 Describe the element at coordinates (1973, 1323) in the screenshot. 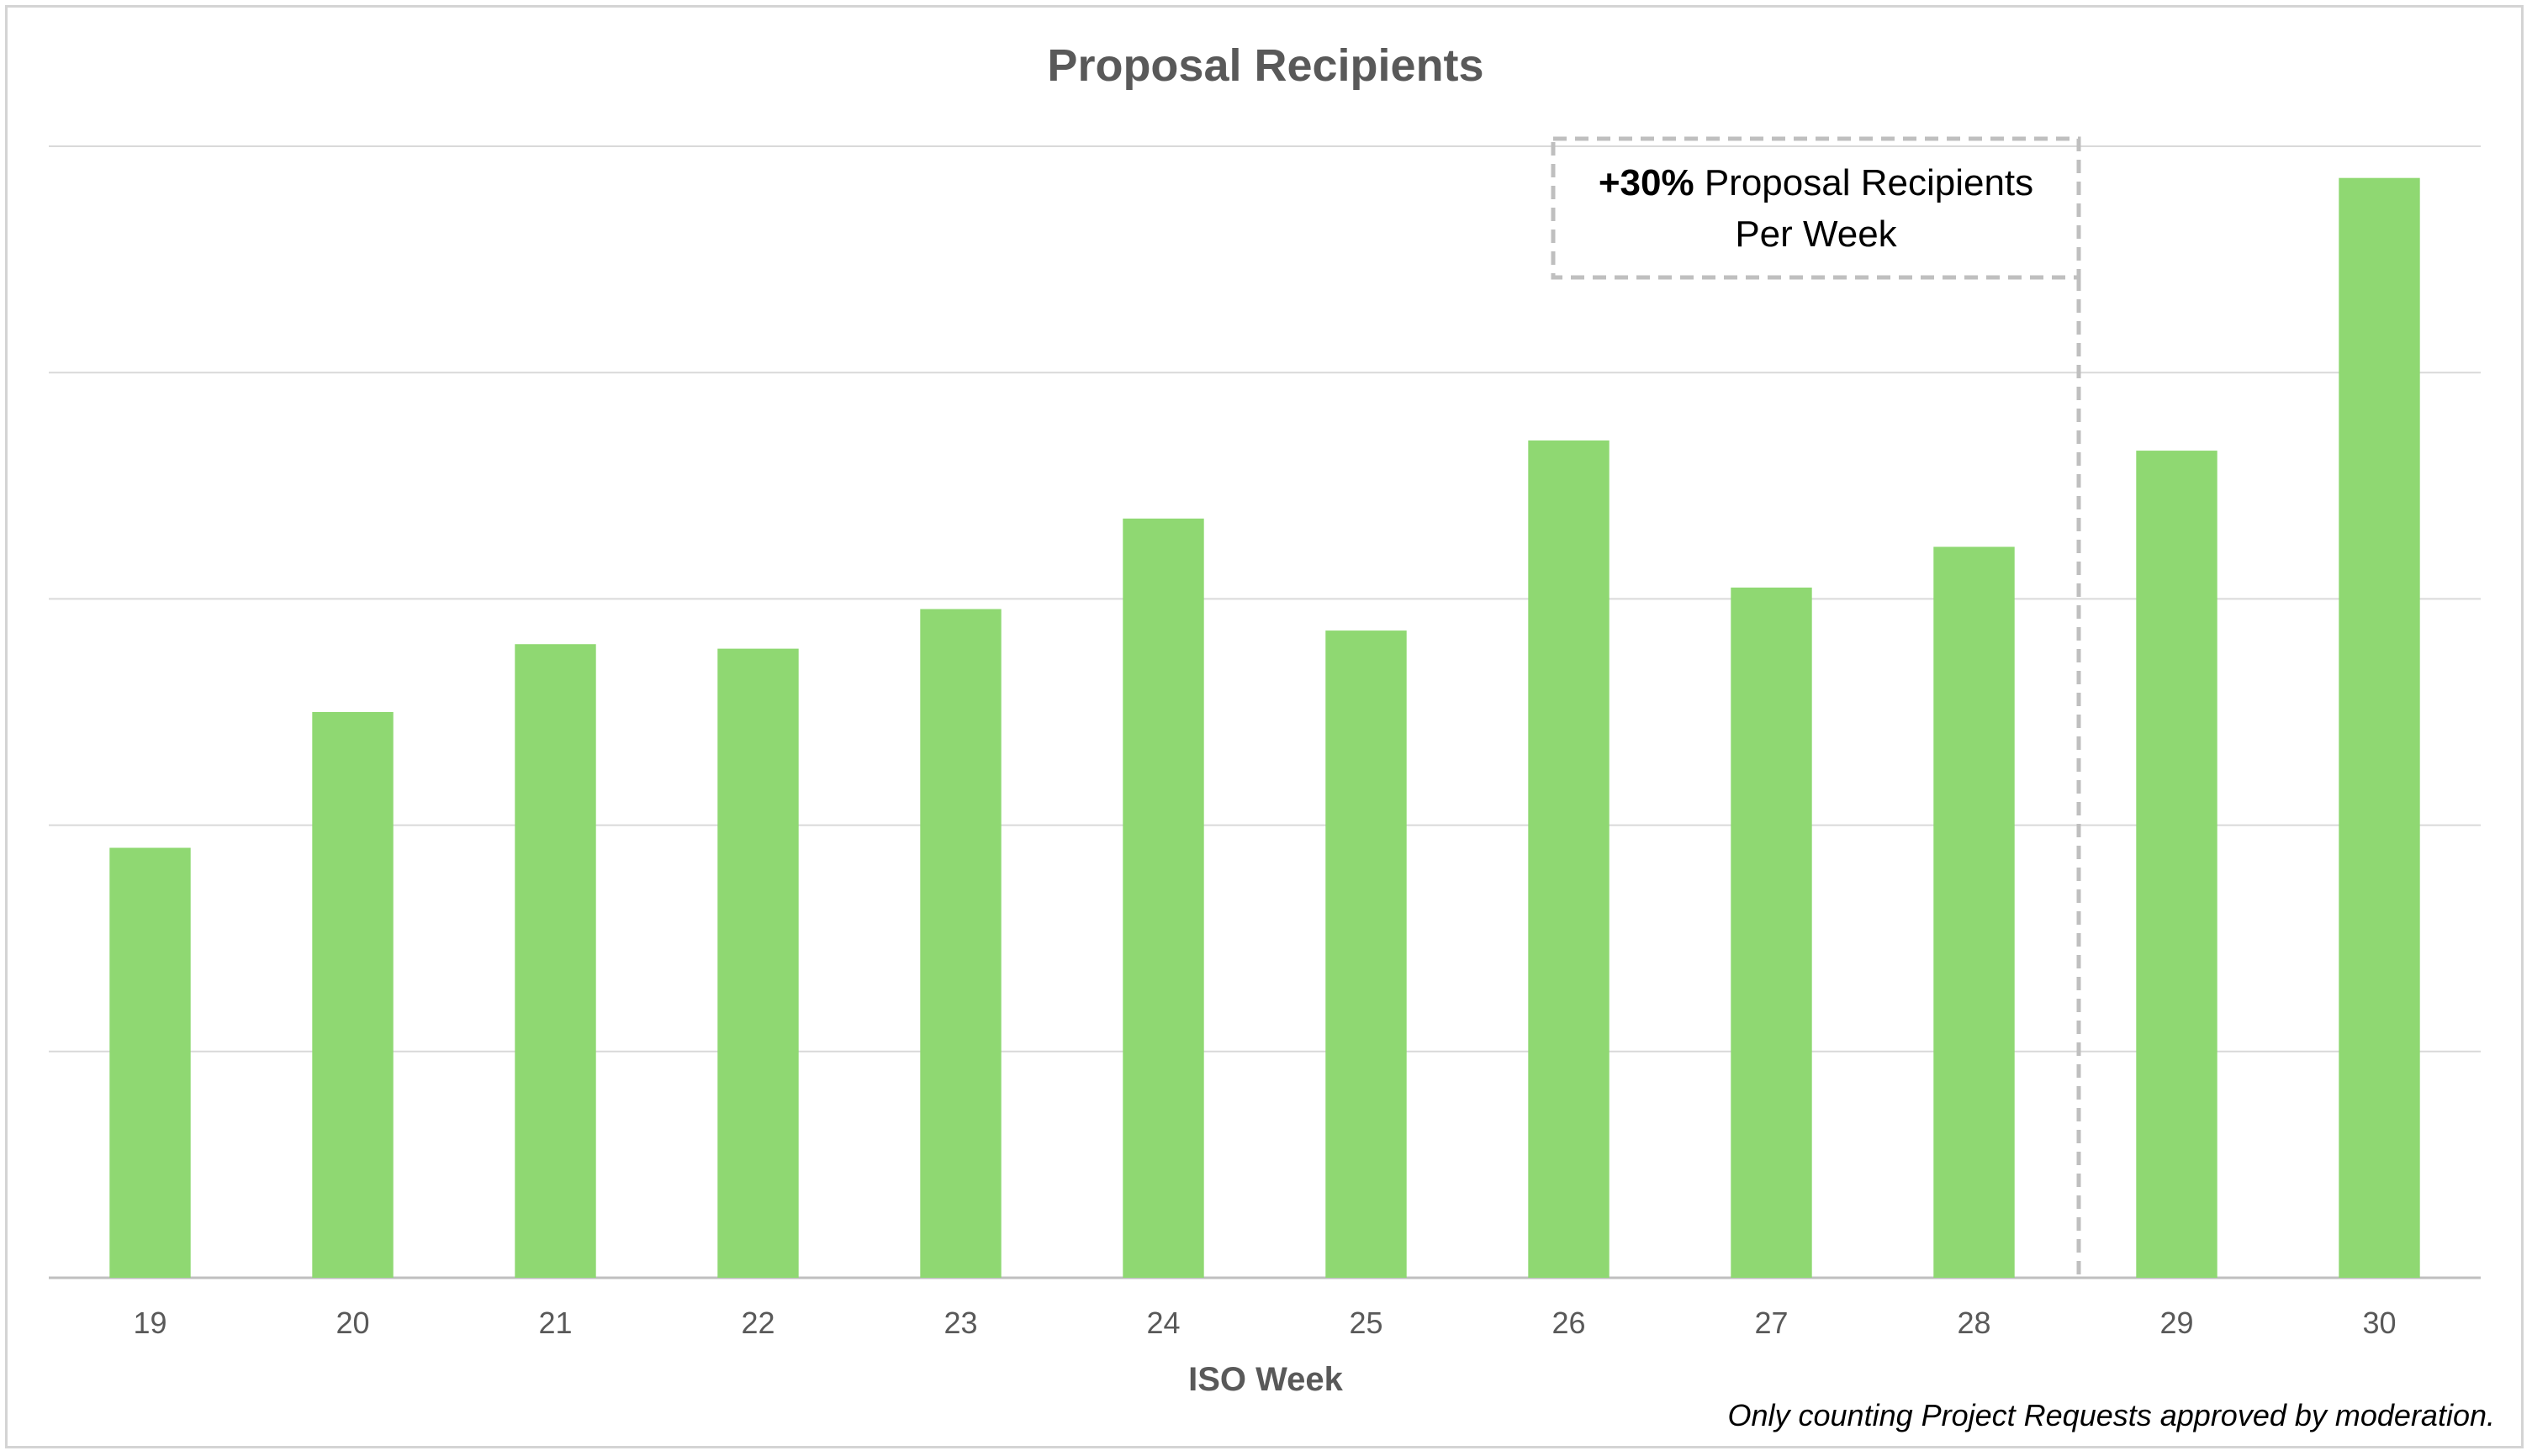

I see `x-tick-label: 28` at that location.